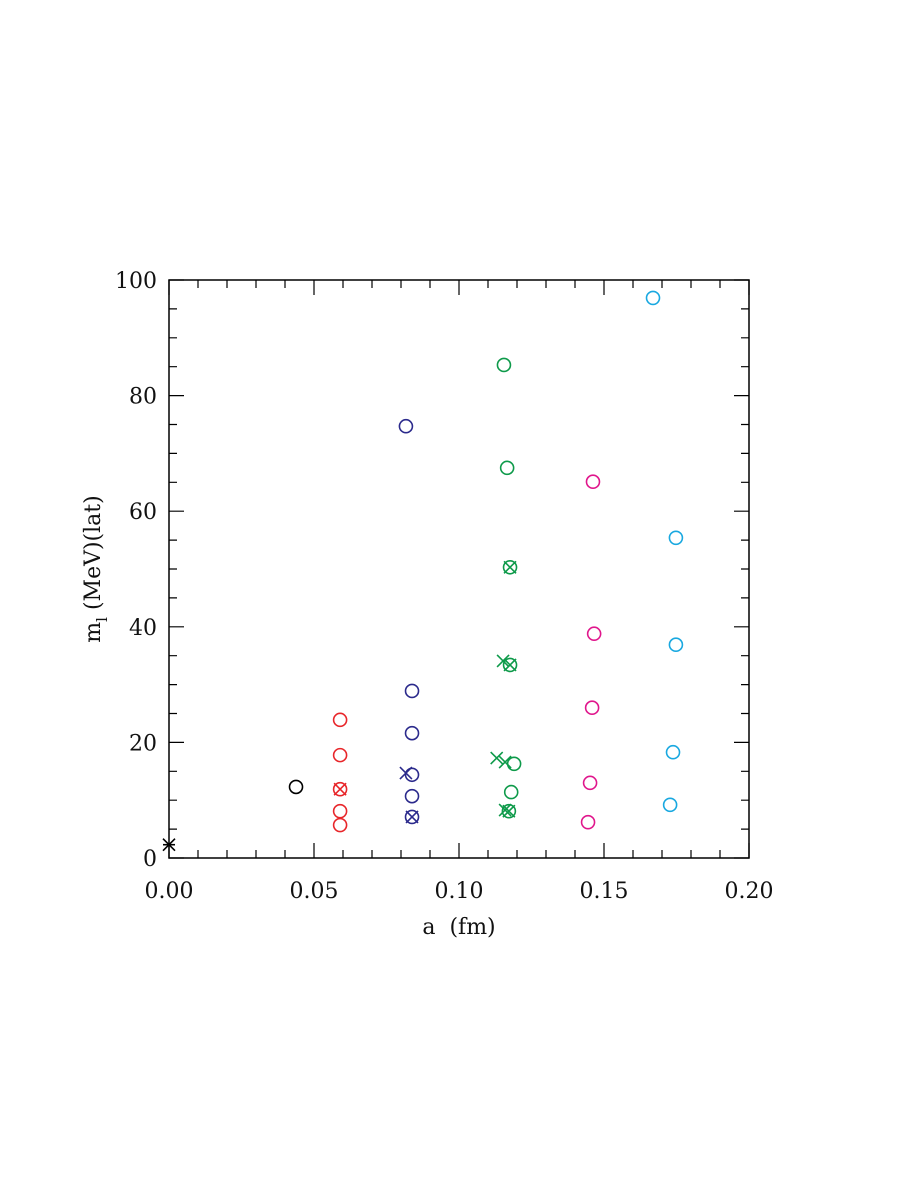  Describe the element at coordinates (93, 632) in the screenshot. I see `y-label-main: m` at that location.